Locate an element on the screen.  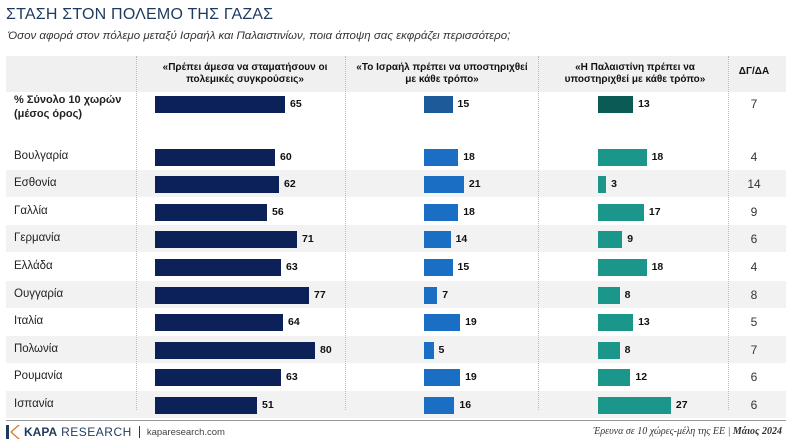
dkda-value-1: 4 is located at coordinates (754, 157).